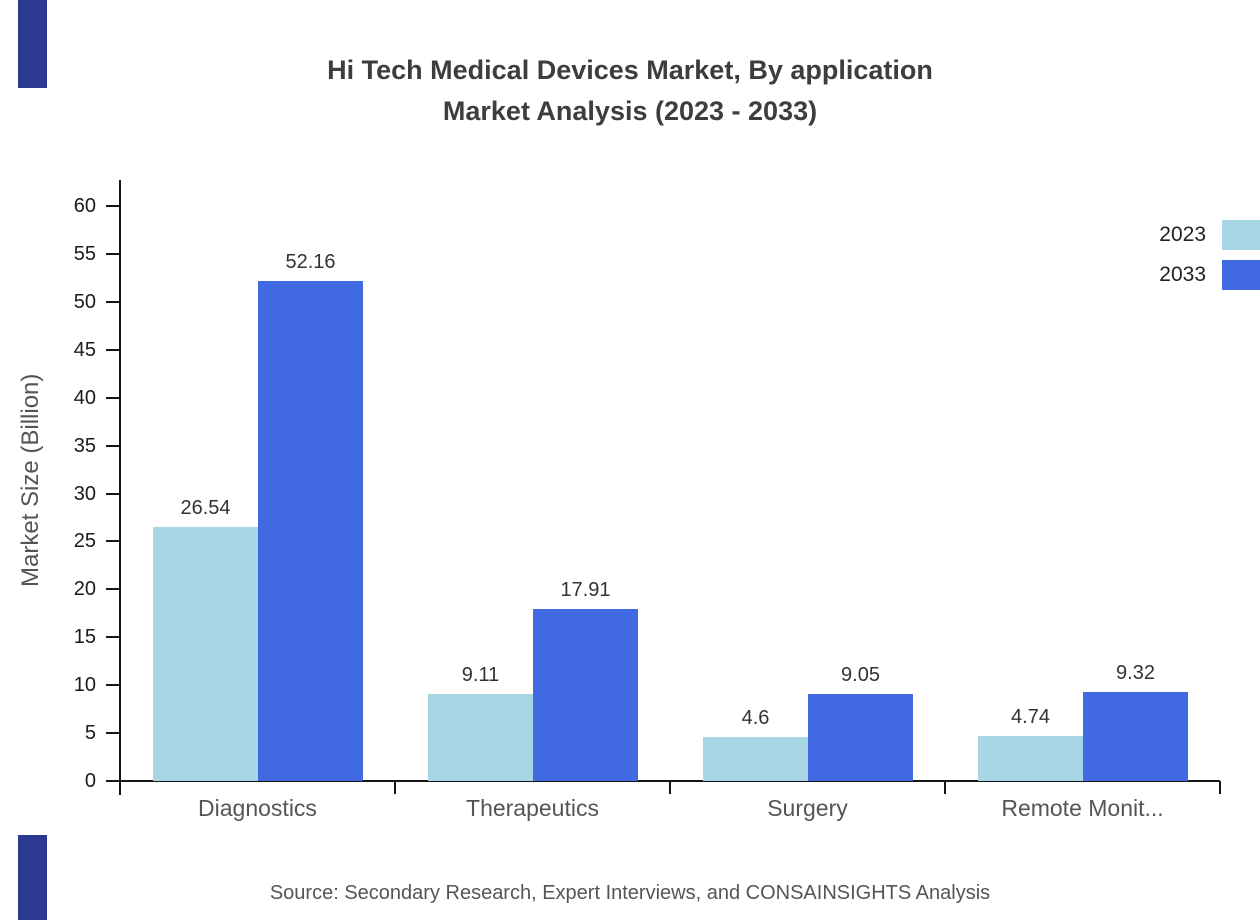 This screenshot has height=920, width=1260. What do you see at coordinates (90, 781) in the screenshot?
I see `y-tick-label: 0` at bounding box center [90, 781].